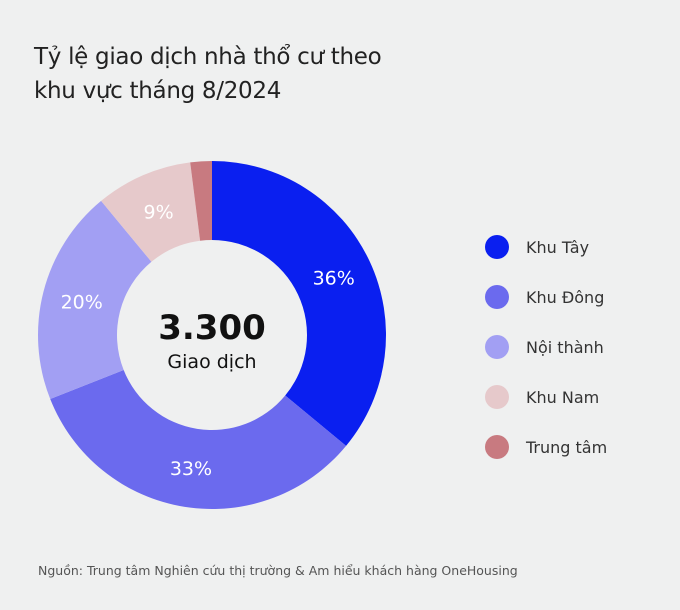 The width and height of the screenshot is (680, 610). What do you see at coordinates (208, 57) in the screenshot?
I see `title-line-1: Tỷ lệ giao dịch nhà thổ cư theo` at bounding box center [208, 57].